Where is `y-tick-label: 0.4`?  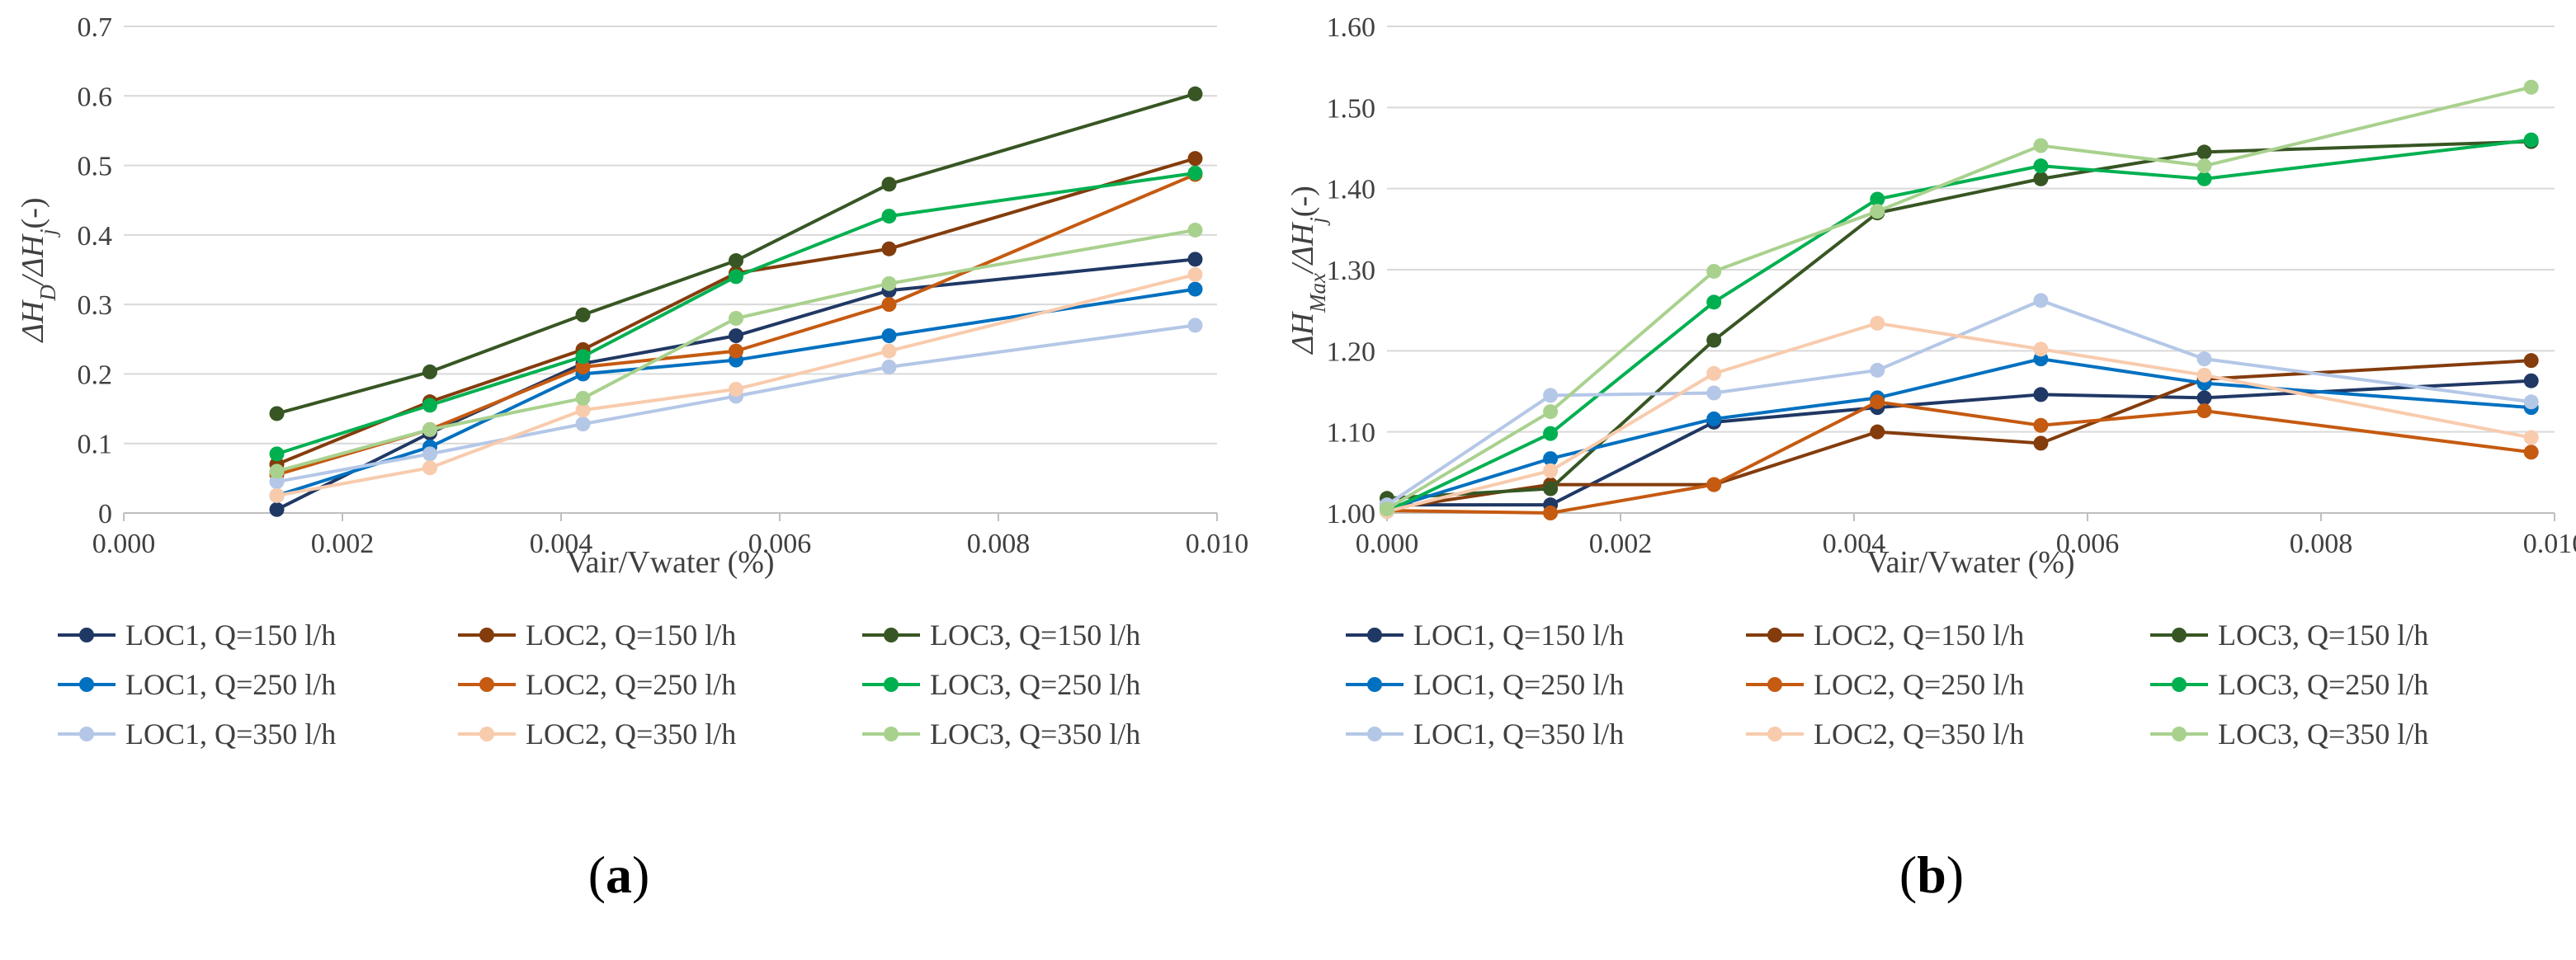 y-tick-label: 0.4 is located at coordinates (95, 236).